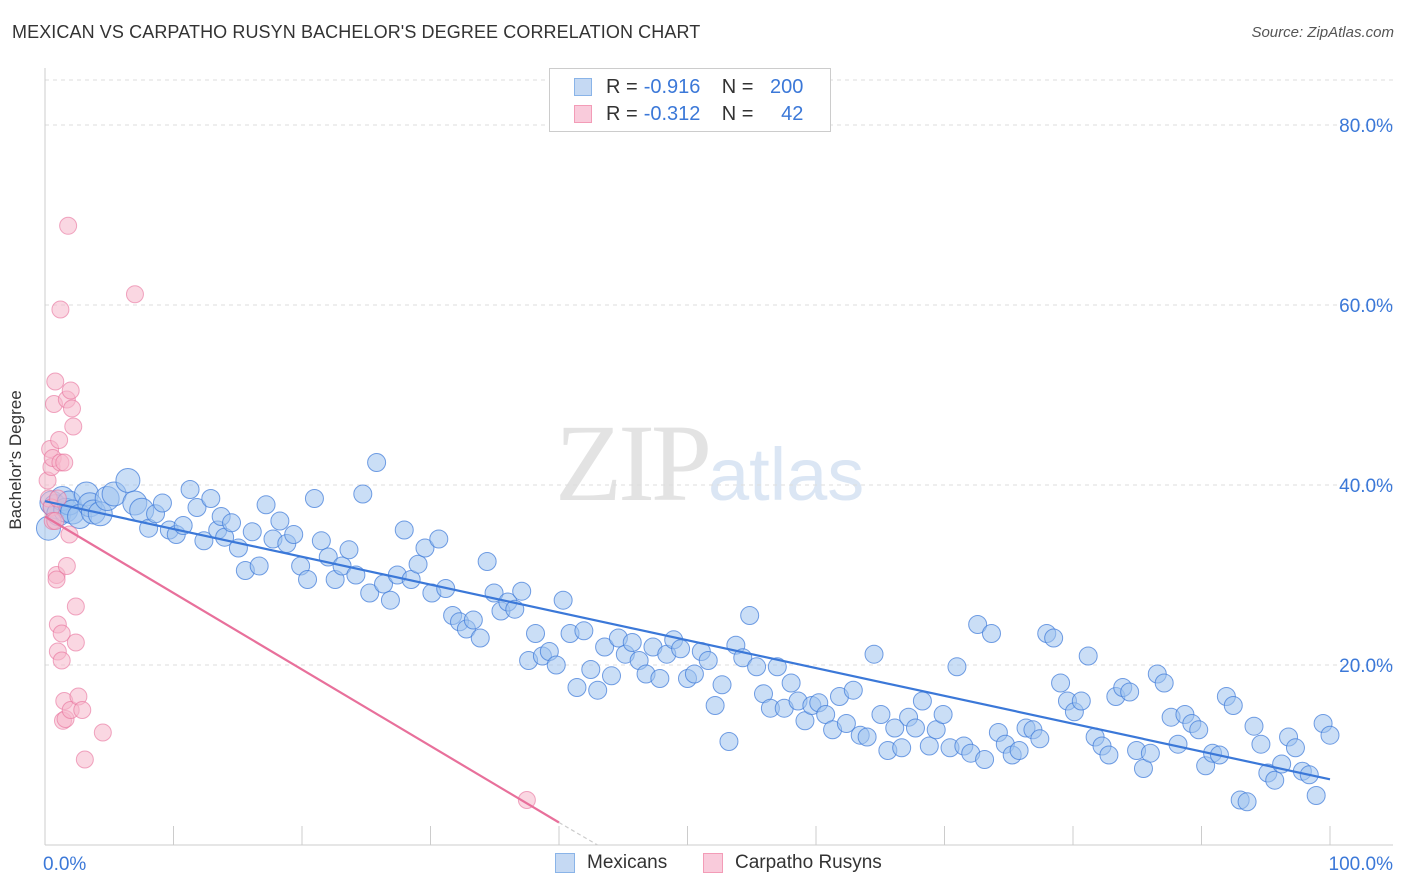  Describe the element at coordinates (672, 113) in the screenshot. I see `legend-r-value: -0.312` at that location.